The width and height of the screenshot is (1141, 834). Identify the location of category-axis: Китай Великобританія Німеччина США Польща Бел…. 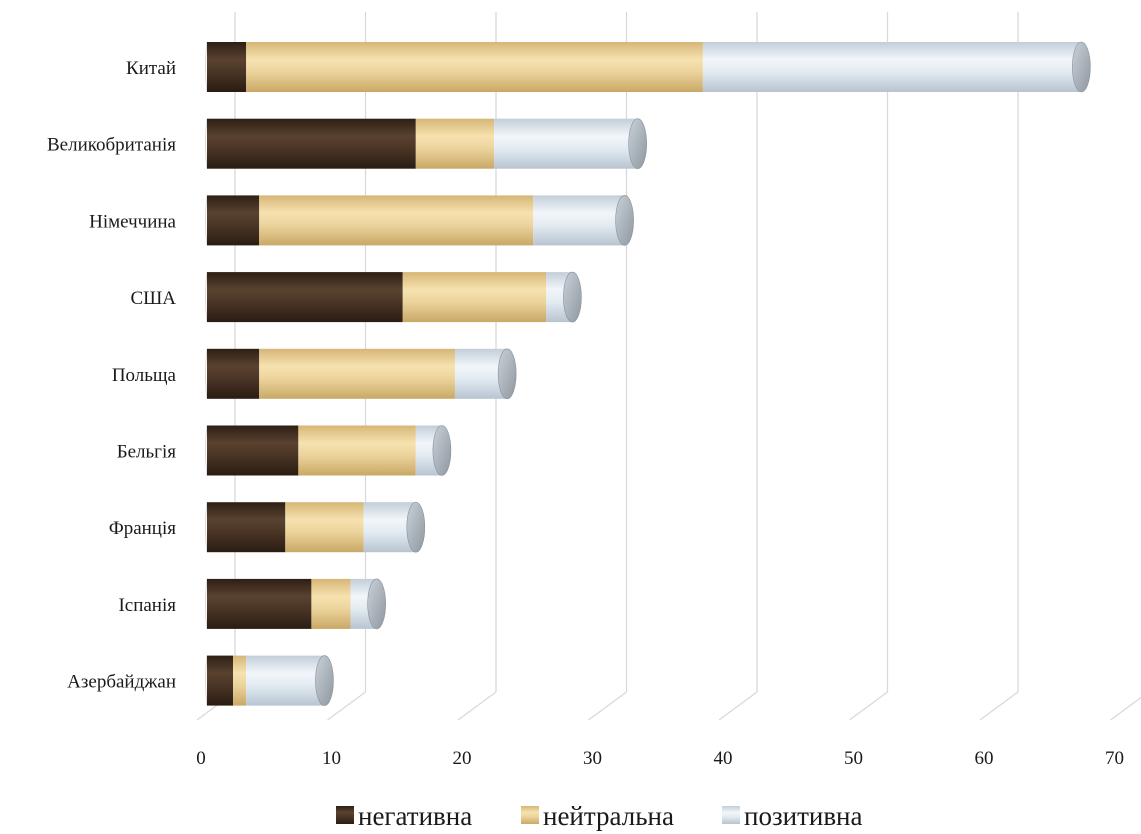
(112, 375).